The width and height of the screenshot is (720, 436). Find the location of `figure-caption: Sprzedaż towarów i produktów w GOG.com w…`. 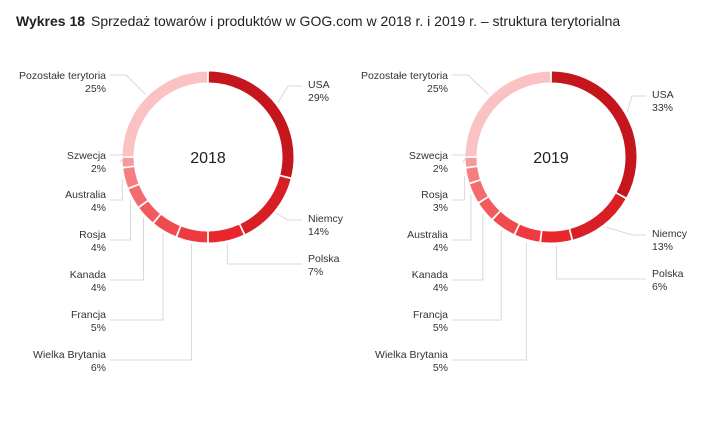

figure-caption: Sprzedaż towarów i produktów w GOG.com w… is located at coordinates (356, 21).